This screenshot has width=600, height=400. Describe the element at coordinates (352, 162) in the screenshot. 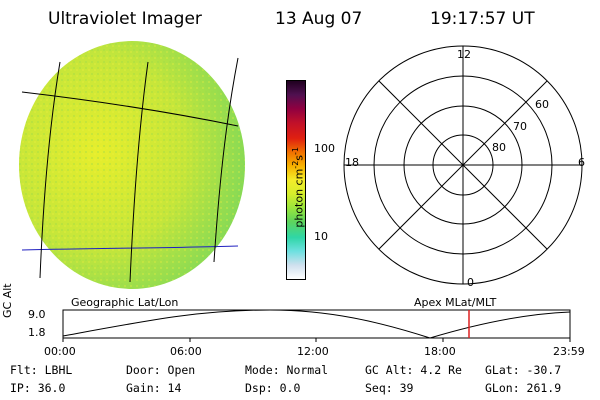

I see `polar-label-18: 18` at that location.